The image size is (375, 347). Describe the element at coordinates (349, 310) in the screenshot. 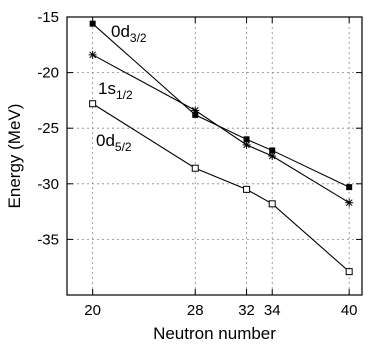

I see `x-tick-label: 40` at that location.